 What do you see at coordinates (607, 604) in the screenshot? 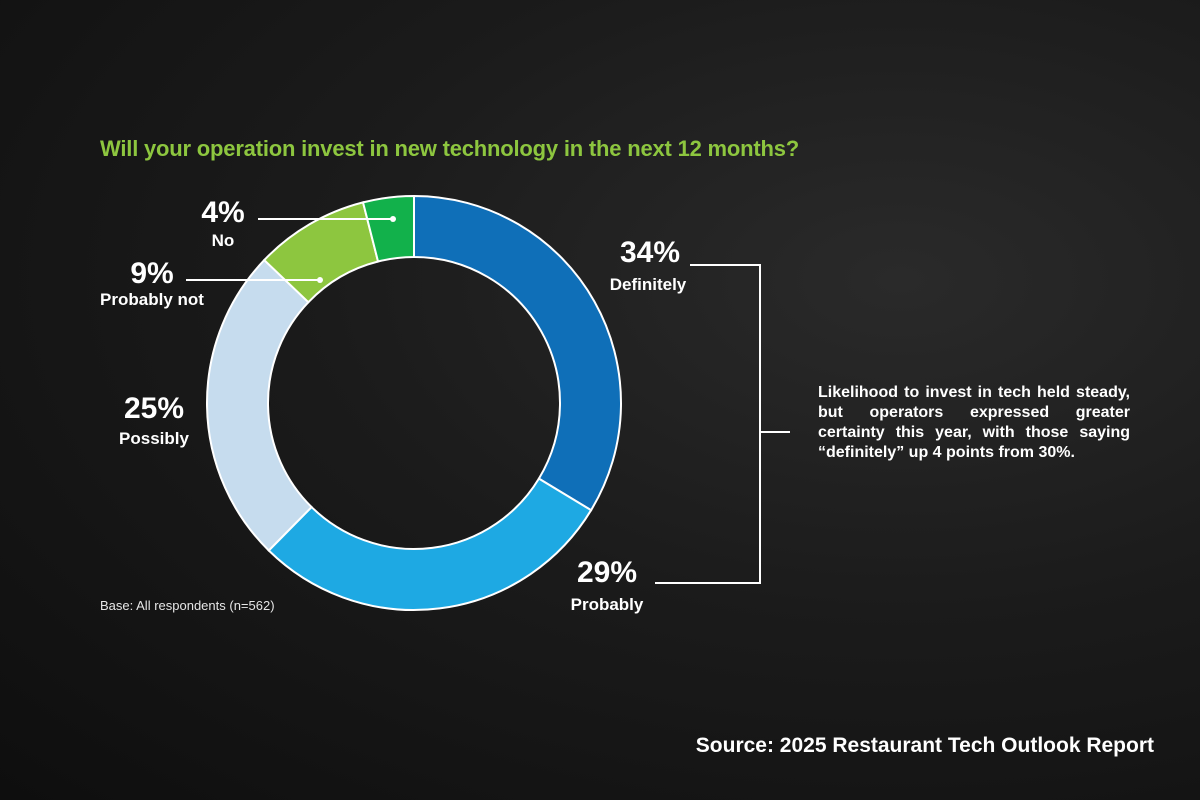
I see `slice-label-probably: Probably` at bounding box center [607, 604].